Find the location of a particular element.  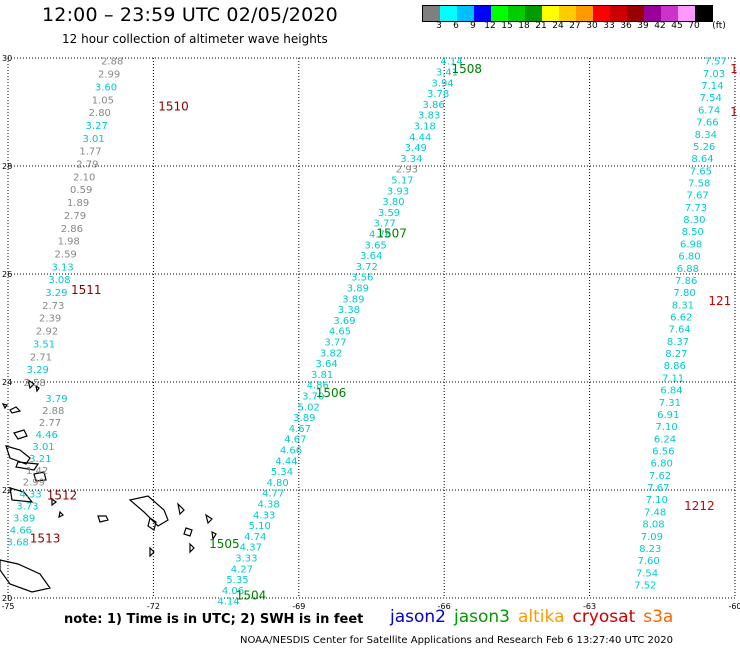

swh-value: 2.58 is located at coordinates (35, 383).